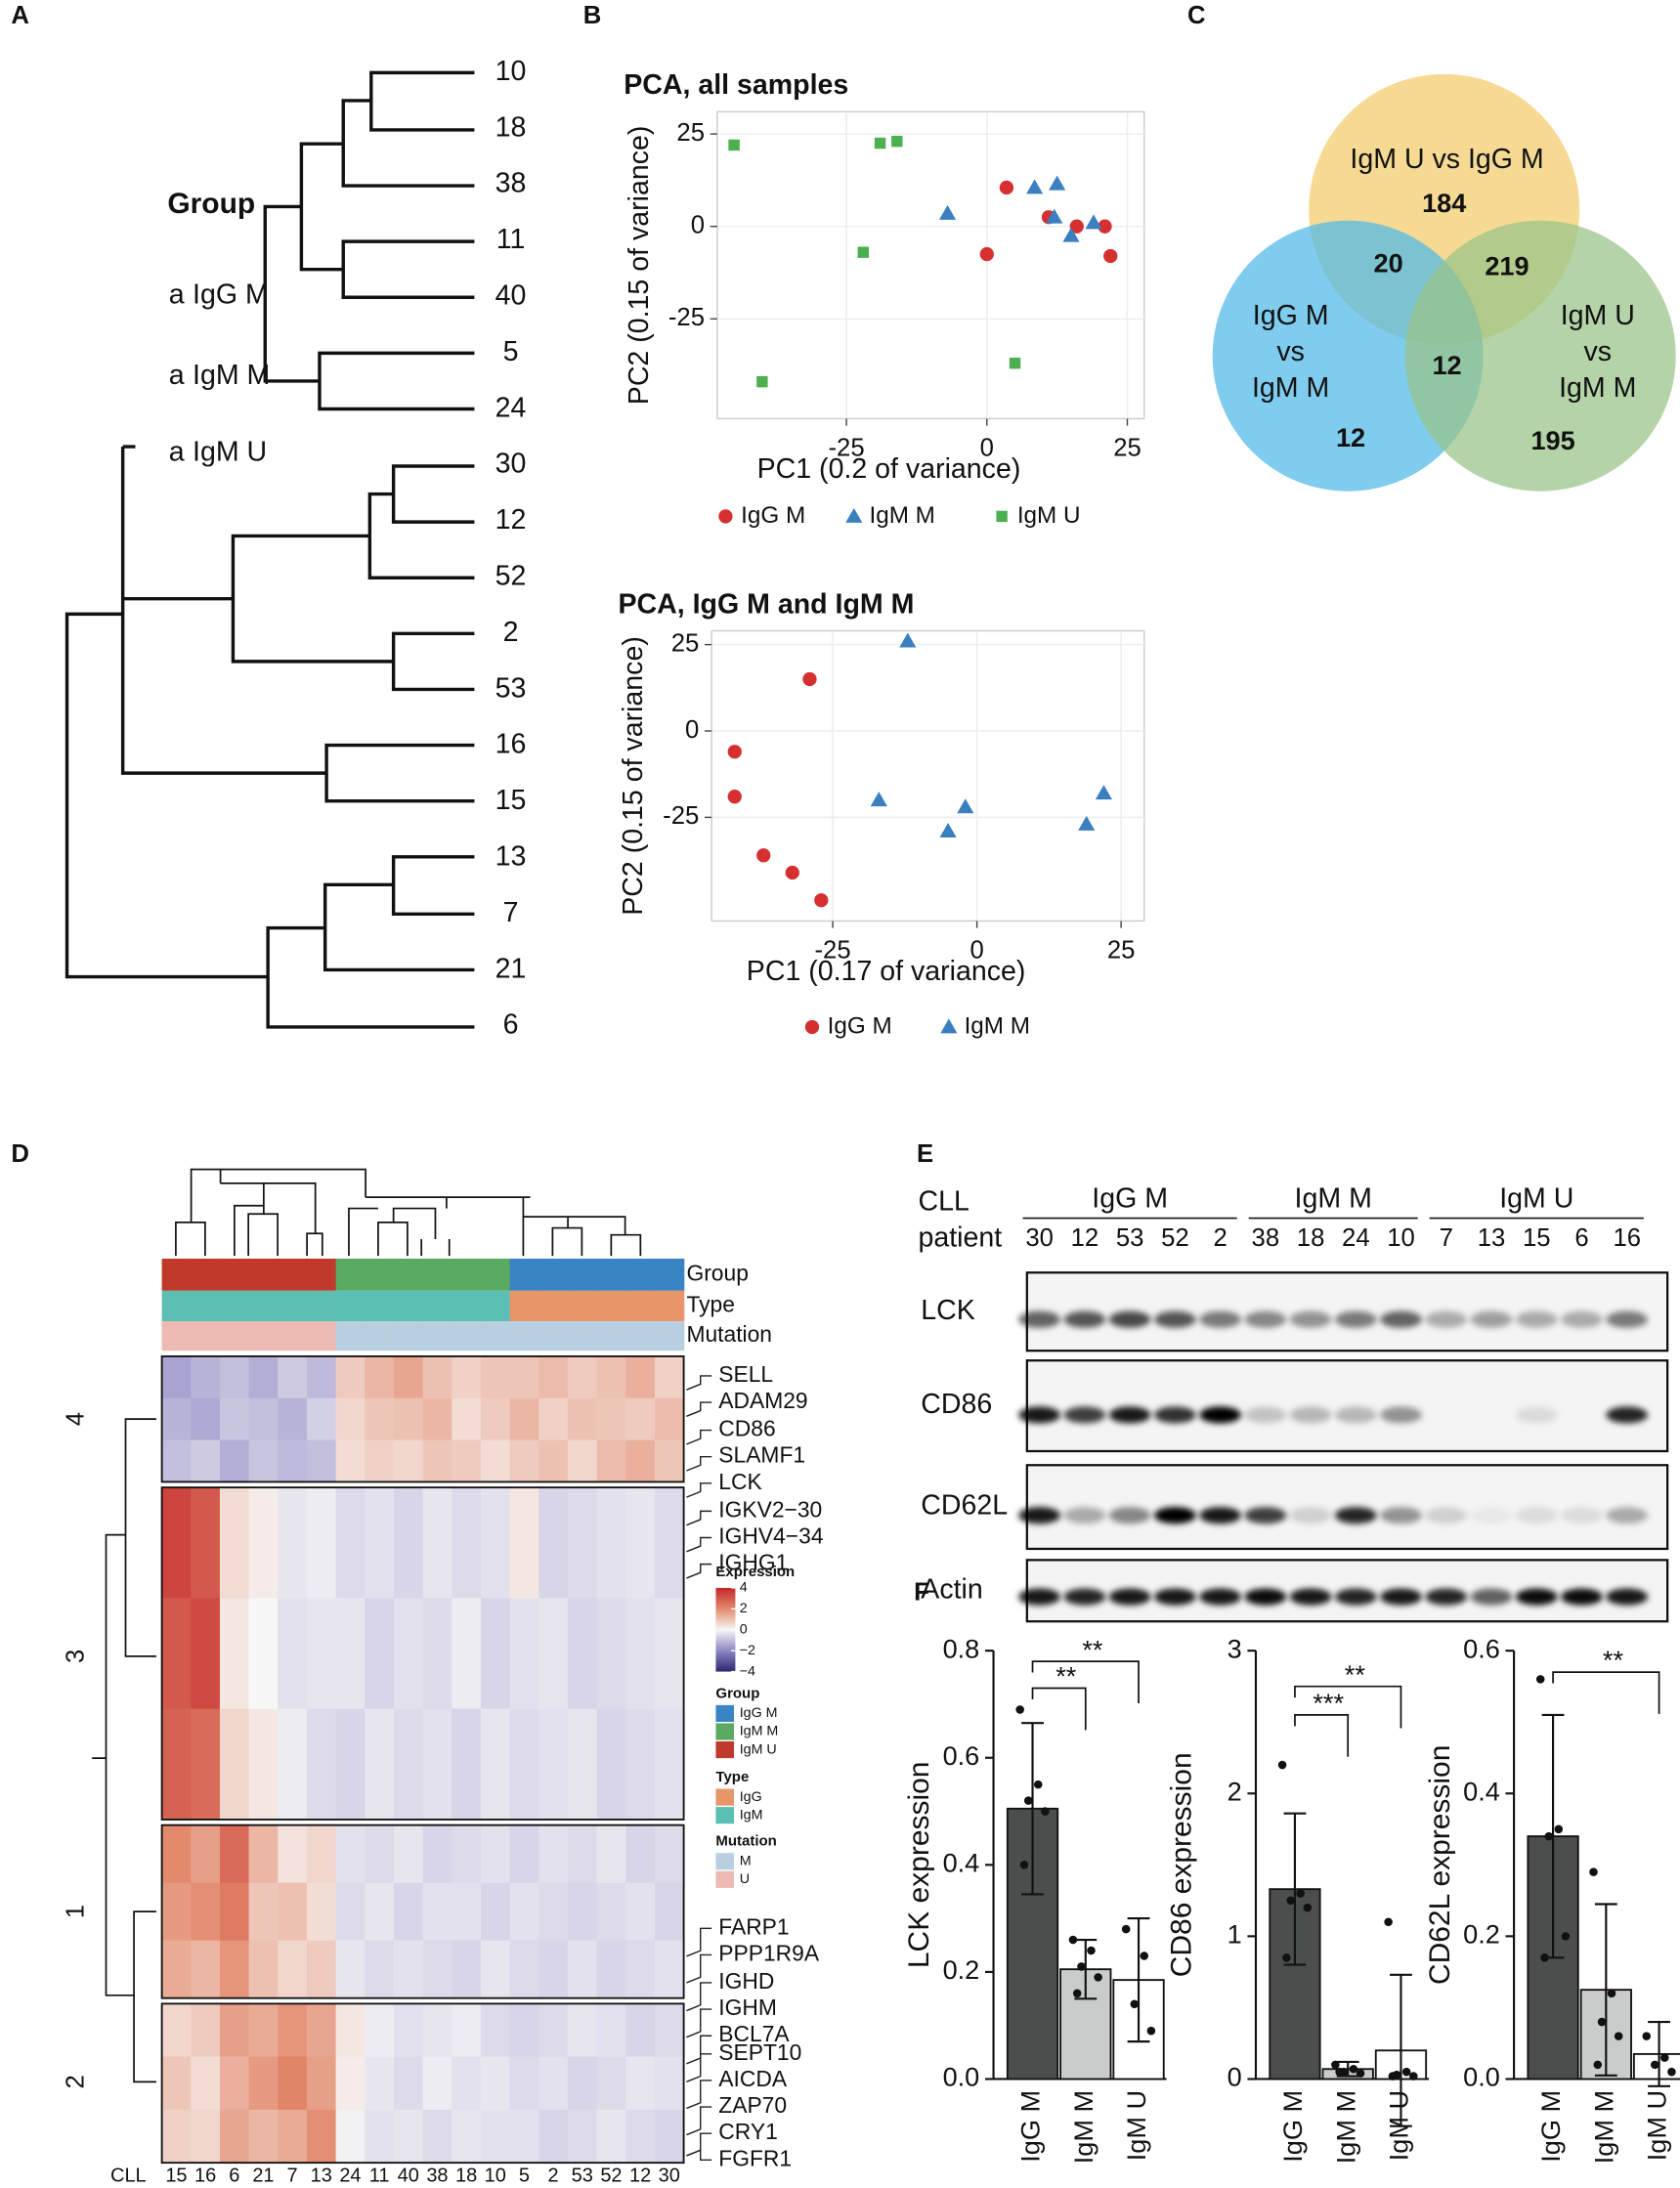 This screenshot has height=2188, width=1680. What do you see at coordinates (1598, 315) in the screenshot?
I see `set-label: IgM U` at bounding box center [1598, 315].